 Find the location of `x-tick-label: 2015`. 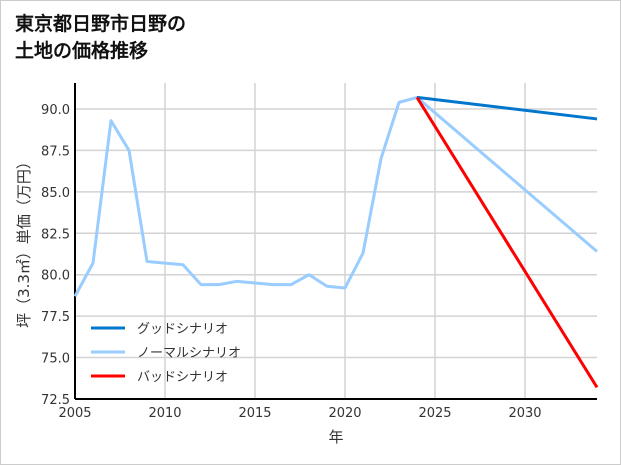

x-tick-label: 2015 is located at coordinates (254, 413).